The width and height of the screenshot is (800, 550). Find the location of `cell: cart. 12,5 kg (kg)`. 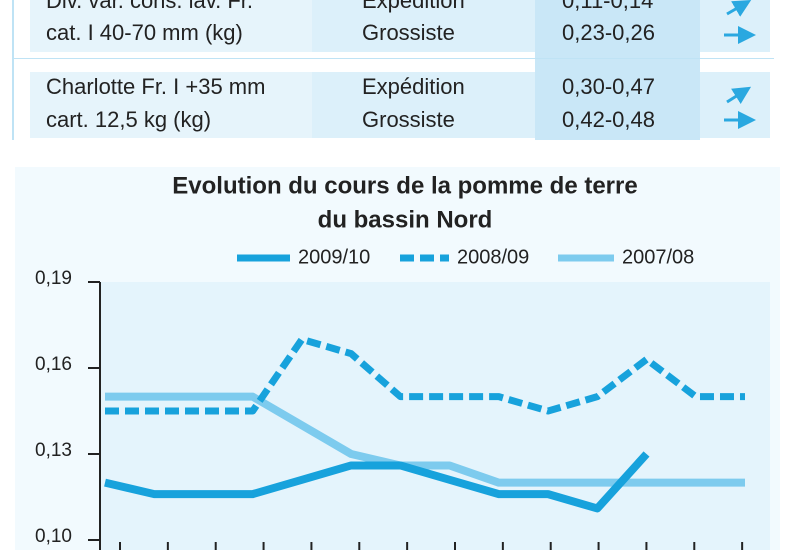

cell: cart. 12,5 kg (kg) is located at coordinates (129, 119).